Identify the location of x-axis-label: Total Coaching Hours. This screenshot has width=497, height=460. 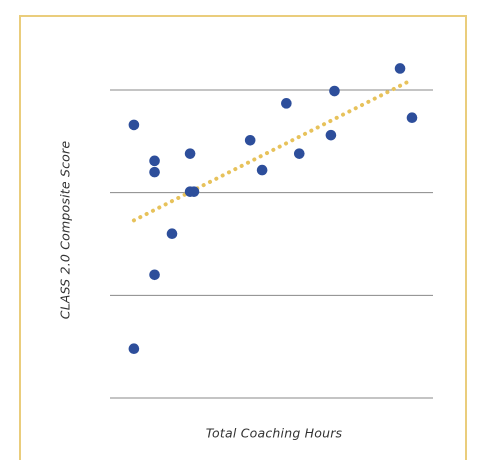
(274, 433).